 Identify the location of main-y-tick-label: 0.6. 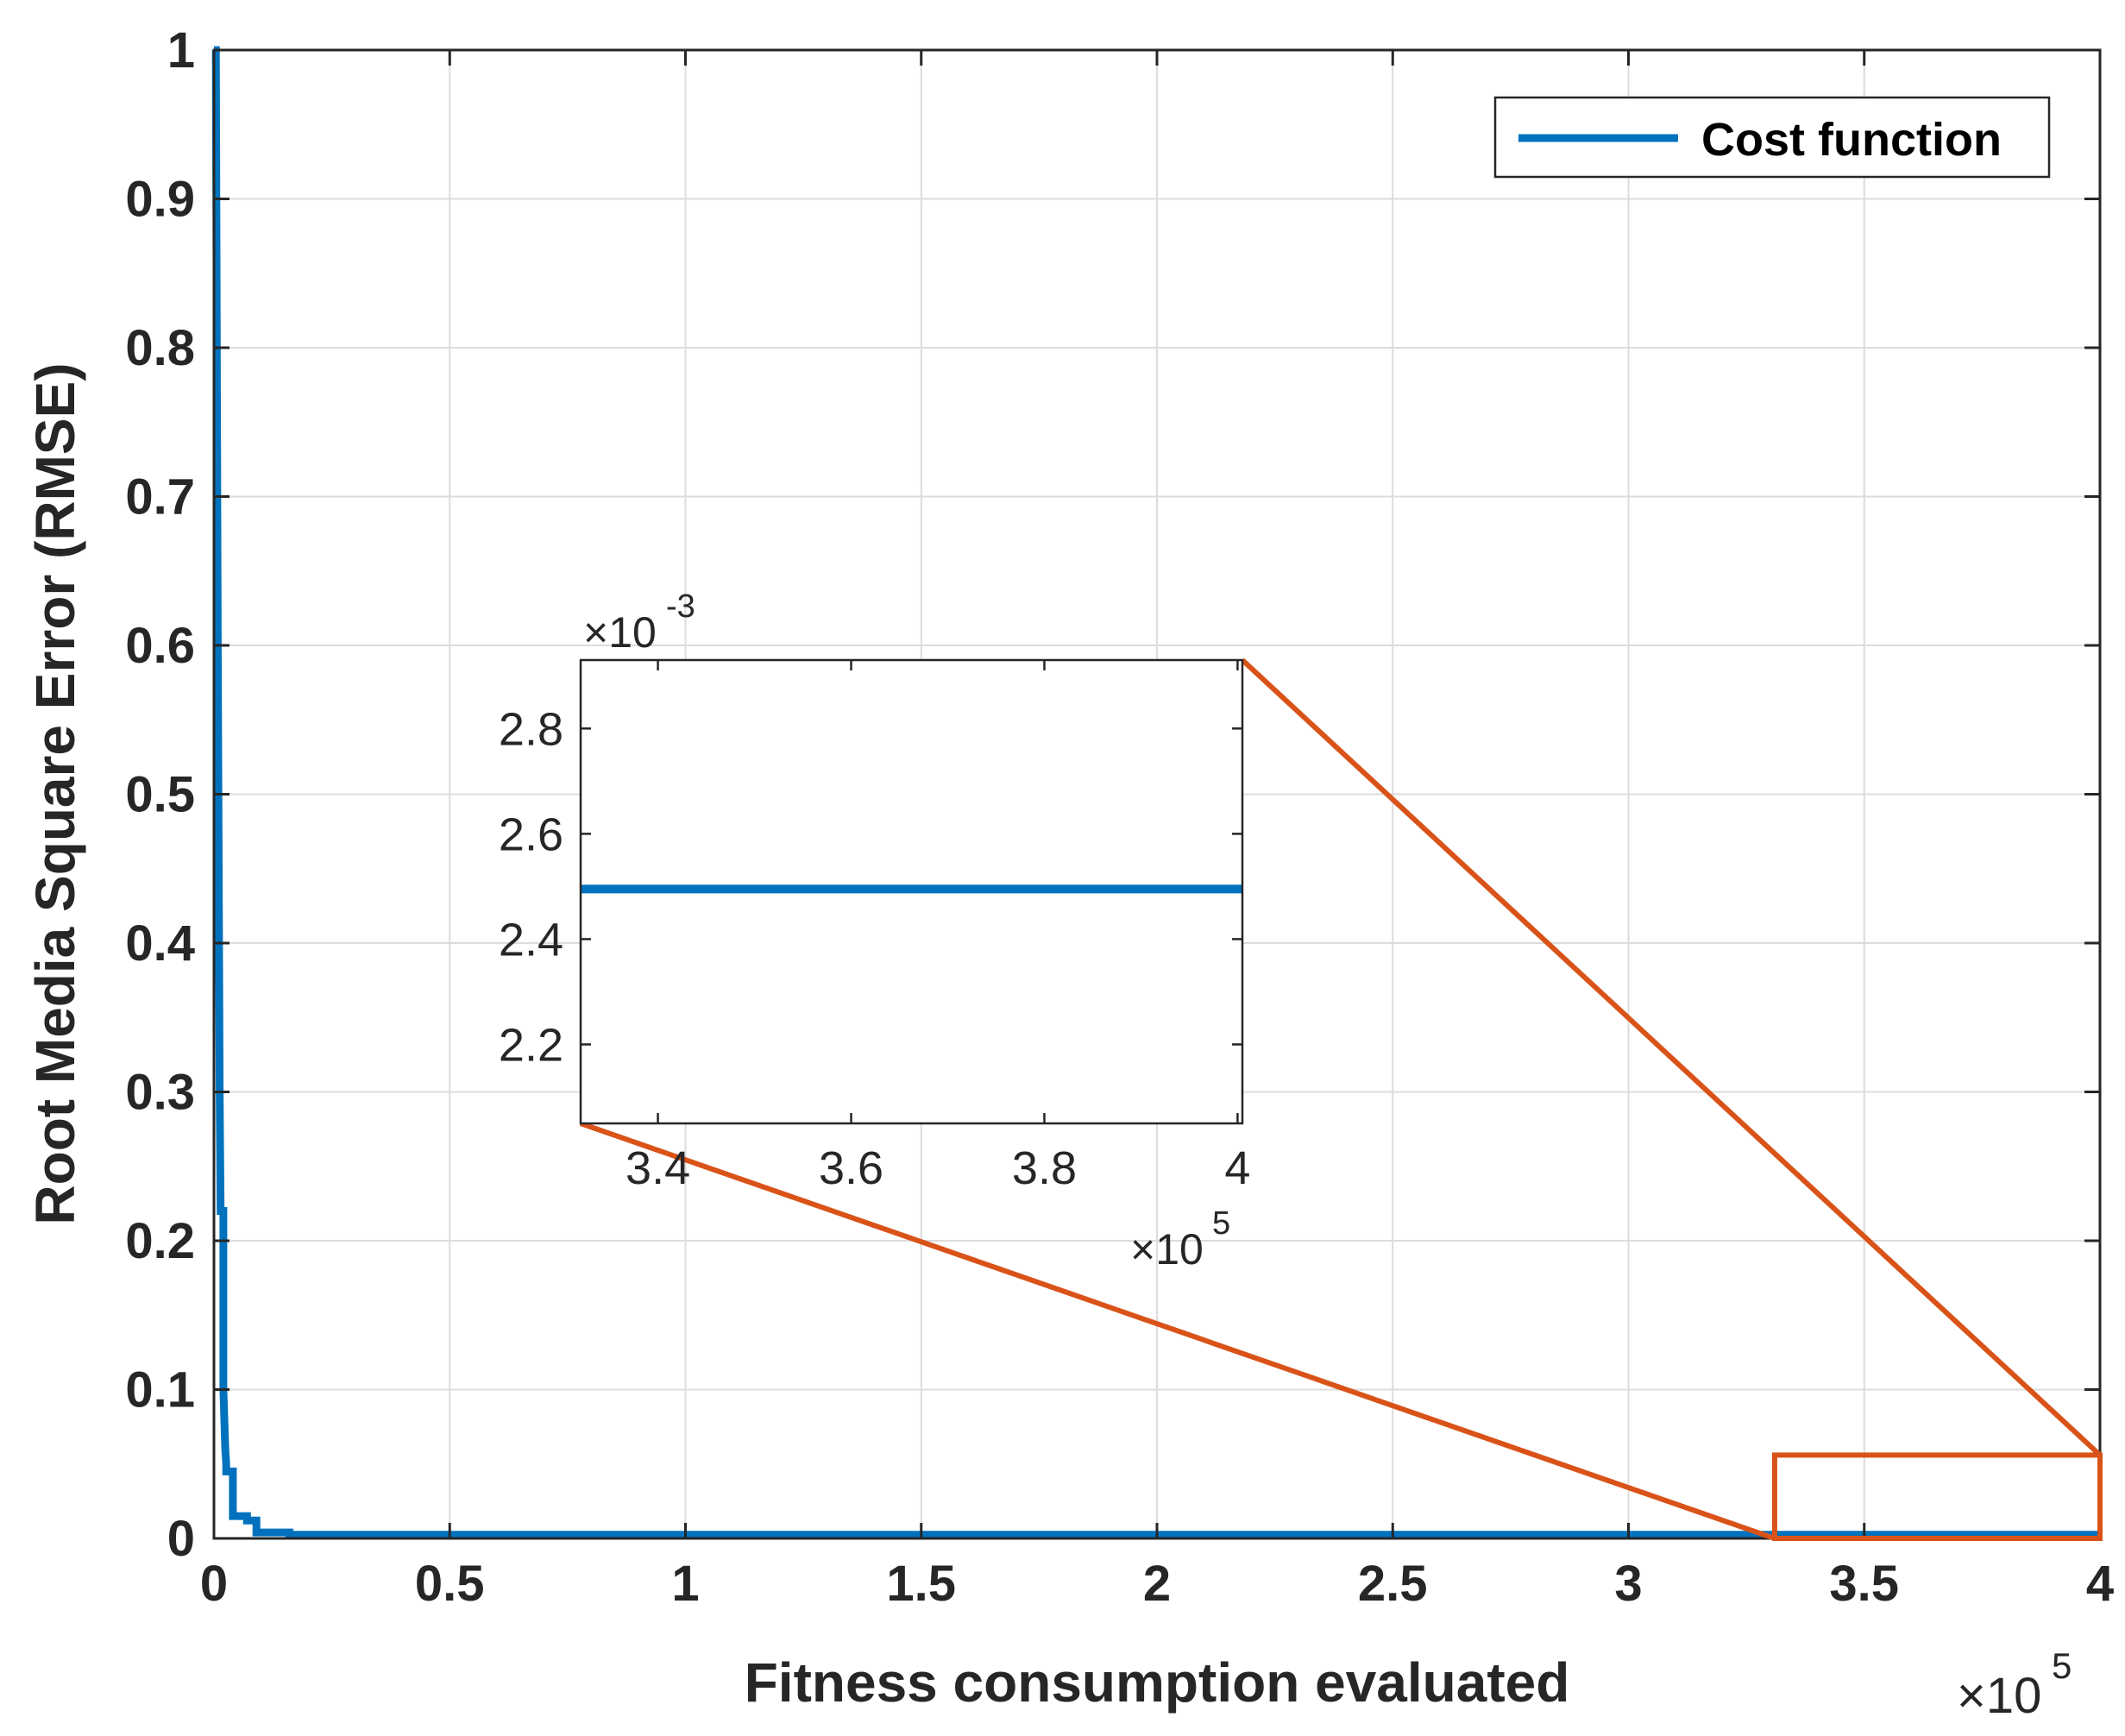
(160, 646).